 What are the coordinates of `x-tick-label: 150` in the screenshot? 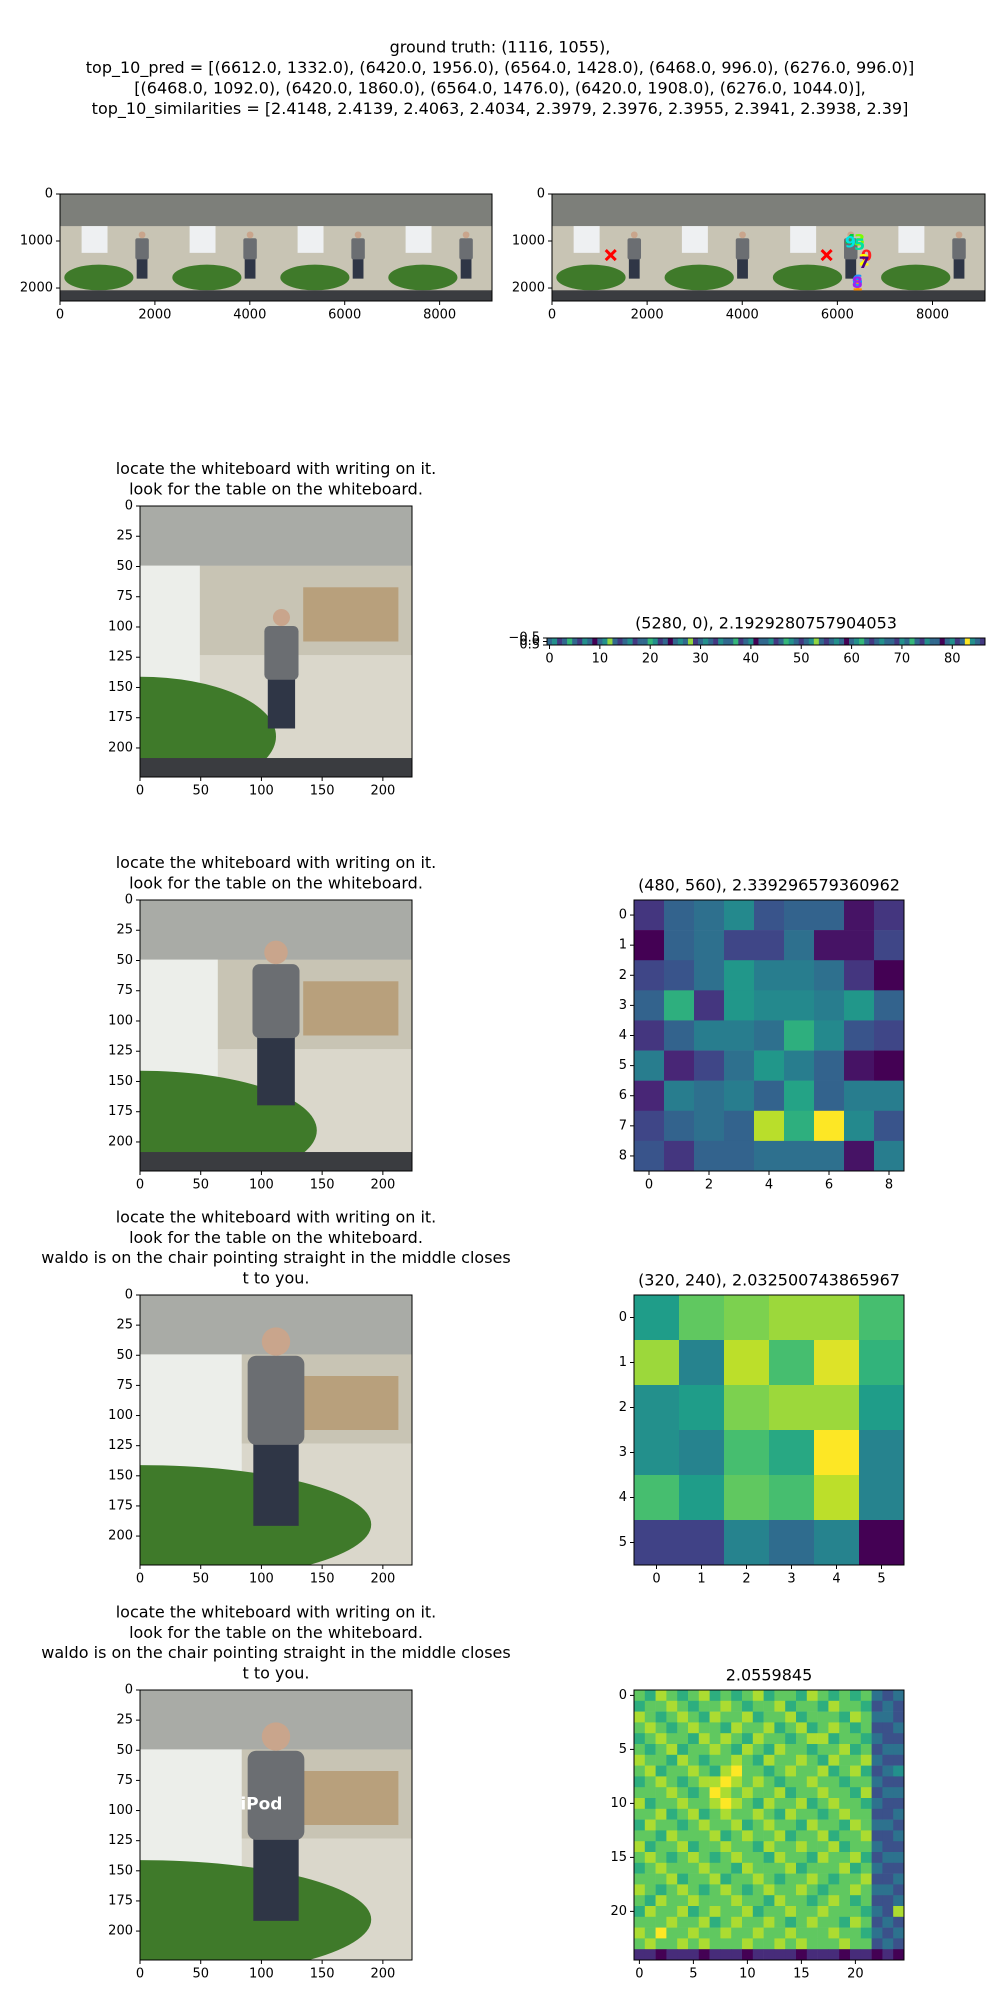 It's located at (322, 1579).